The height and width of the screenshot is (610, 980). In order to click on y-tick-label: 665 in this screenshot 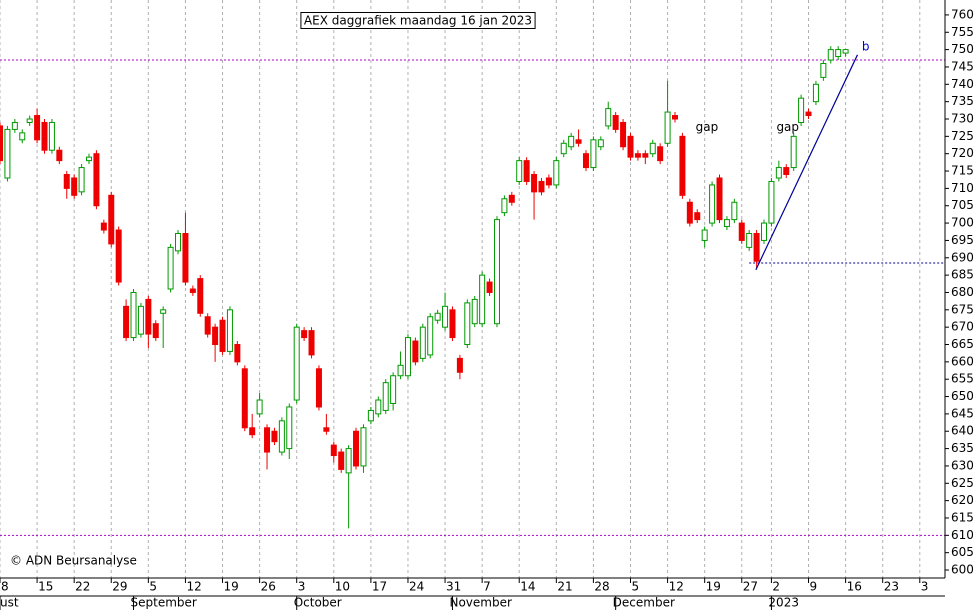, I will do `click(962, 344)`.